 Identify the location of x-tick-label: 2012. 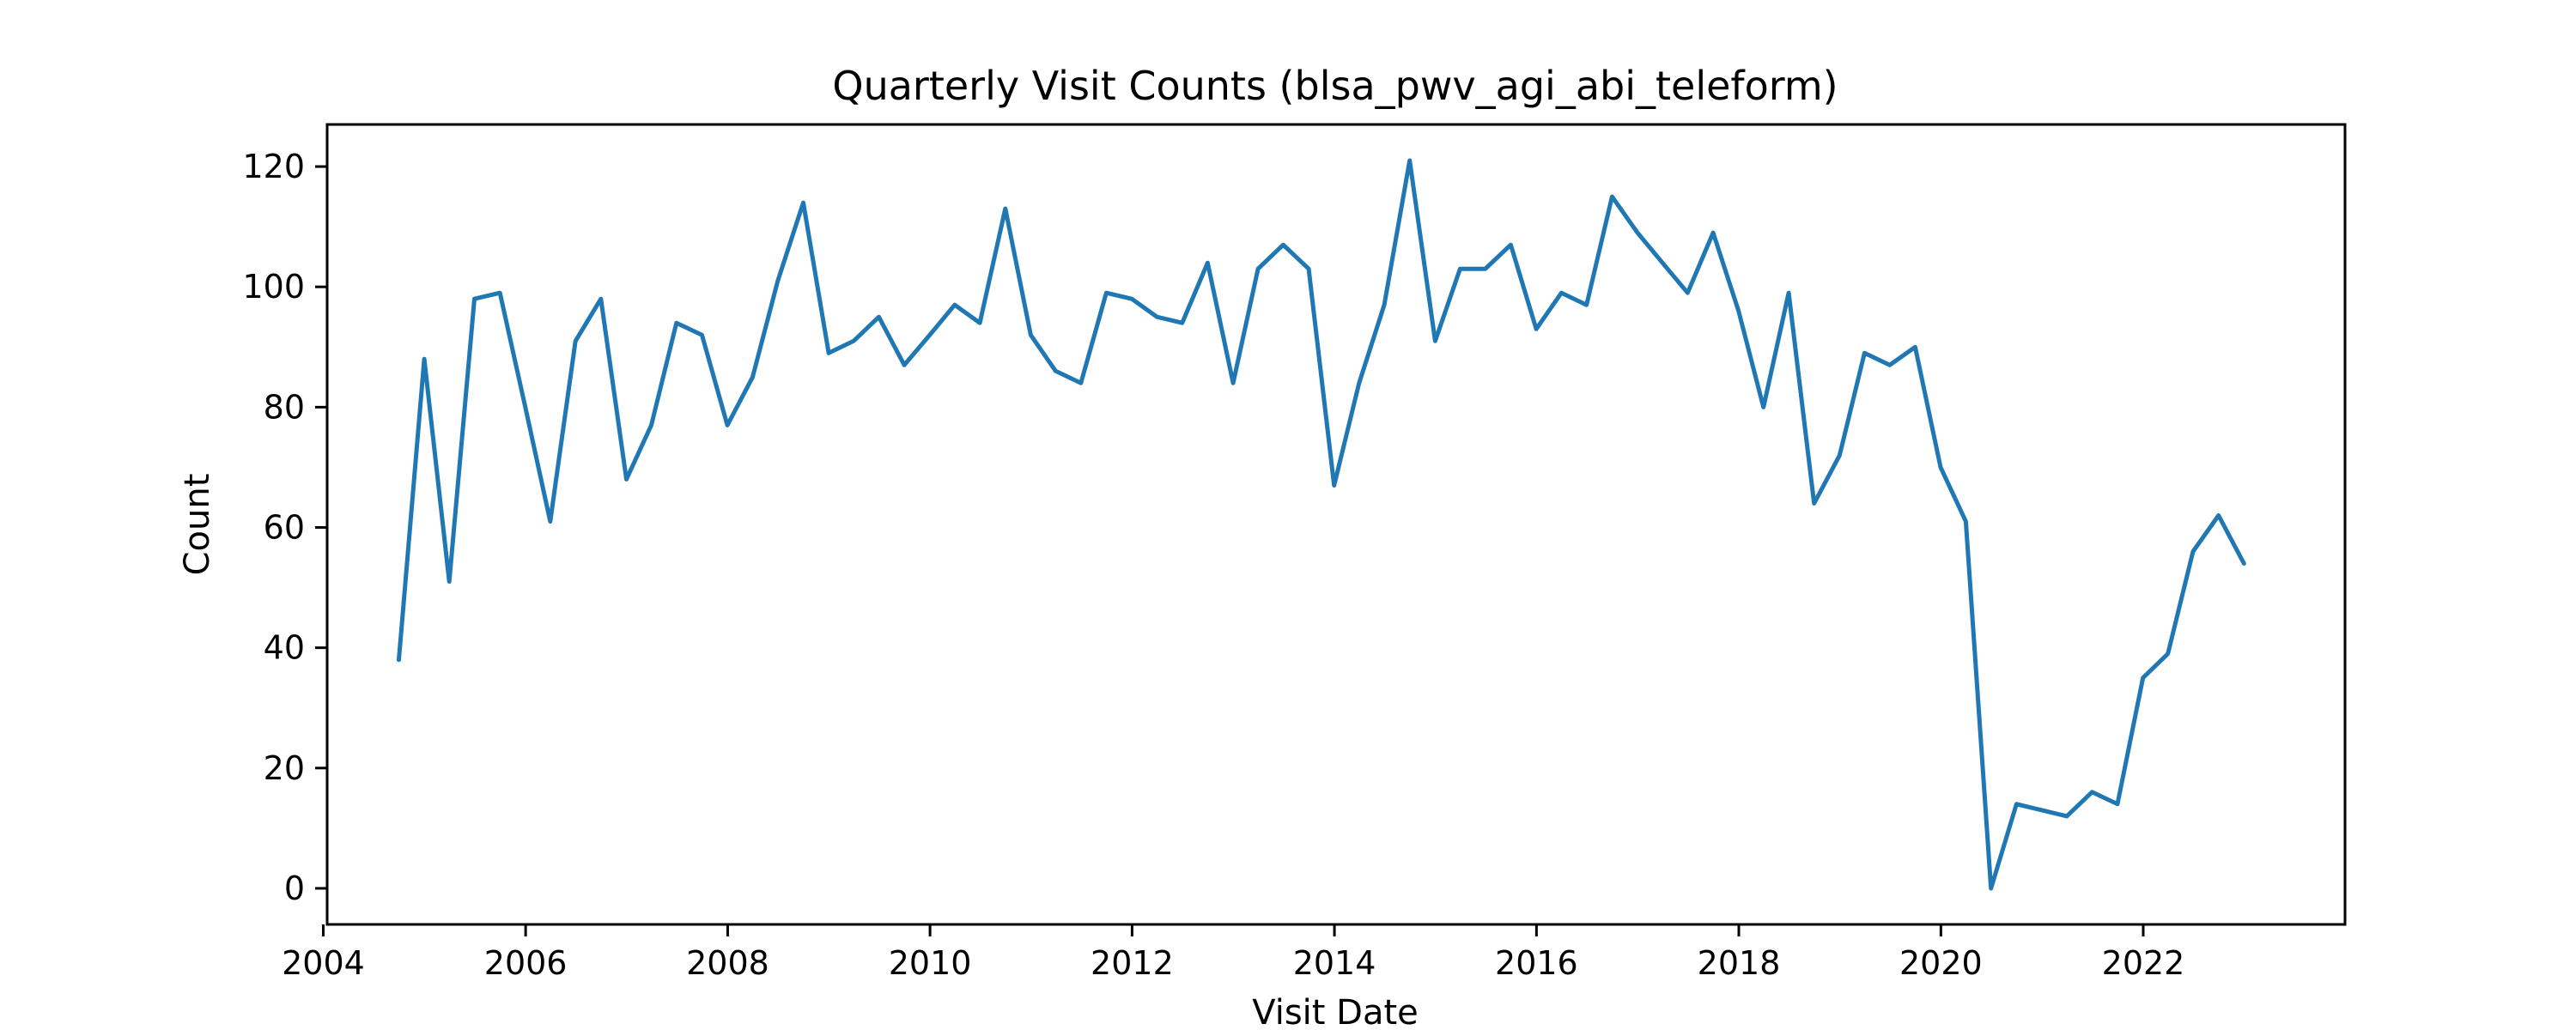
(1133, 963).